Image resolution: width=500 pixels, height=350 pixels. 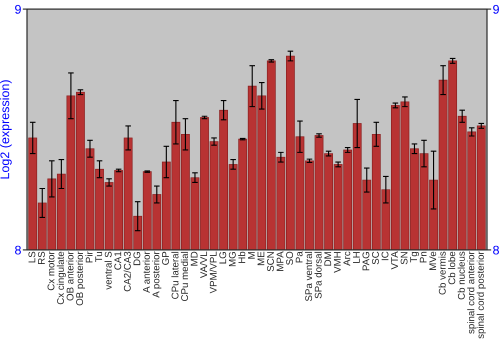 I want to click on x-tick-label: SC, so click(x=375, y=258).